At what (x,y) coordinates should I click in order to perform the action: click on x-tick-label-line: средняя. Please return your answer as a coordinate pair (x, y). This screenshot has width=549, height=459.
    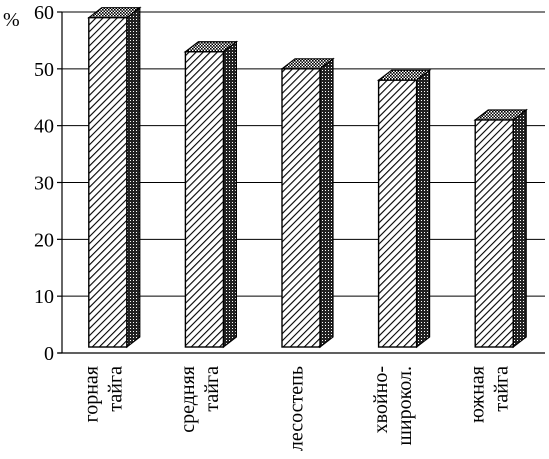
    Looking at the image, I should click on (188, 399).